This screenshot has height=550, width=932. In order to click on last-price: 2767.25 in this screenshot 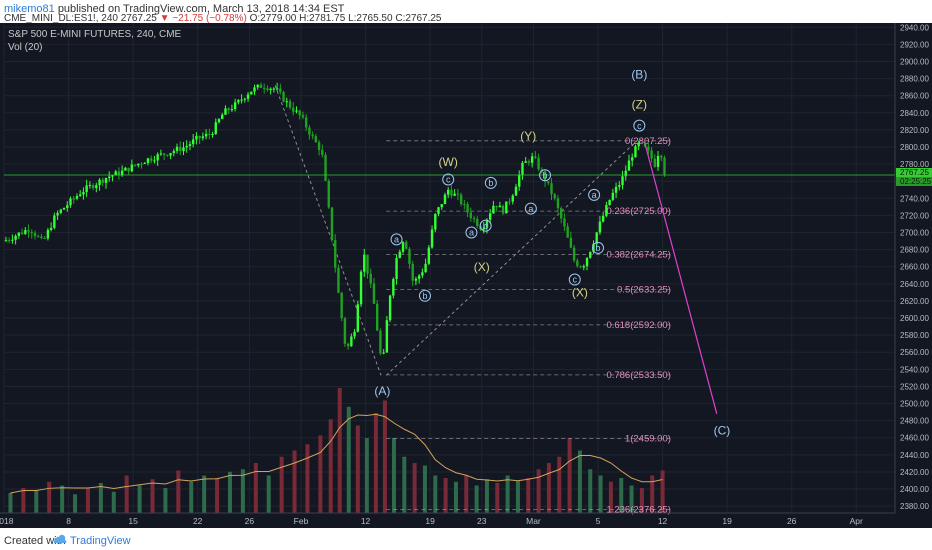, I will do `click(138, 18)`.